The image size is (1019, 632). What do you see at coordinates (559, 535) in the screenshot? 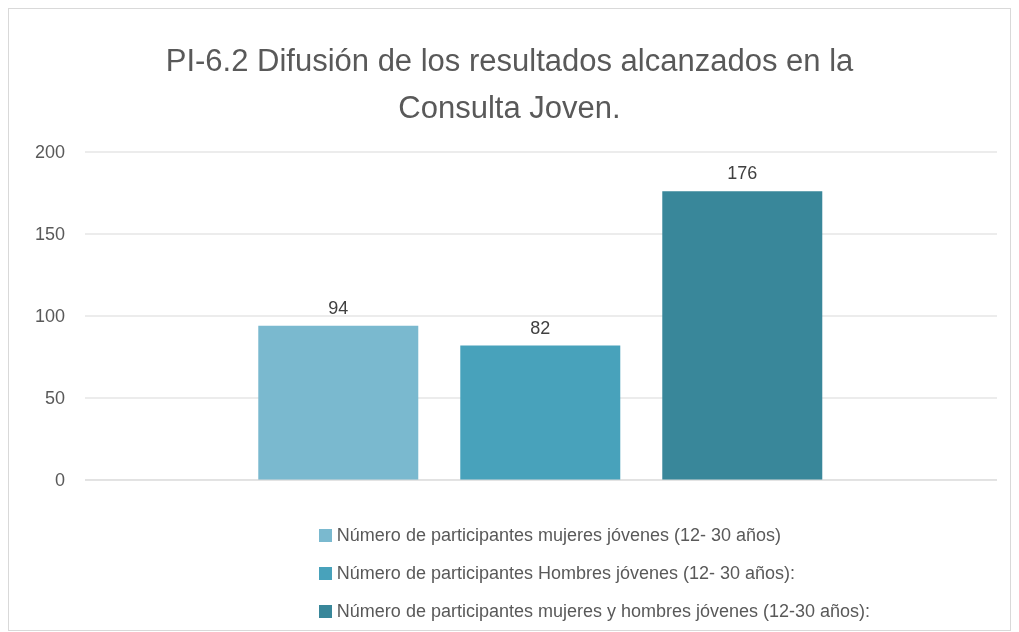
I see `legend-label: Número de participantes mujeres jóvenes (12- 30 años)` at bounding box center [559, 535].